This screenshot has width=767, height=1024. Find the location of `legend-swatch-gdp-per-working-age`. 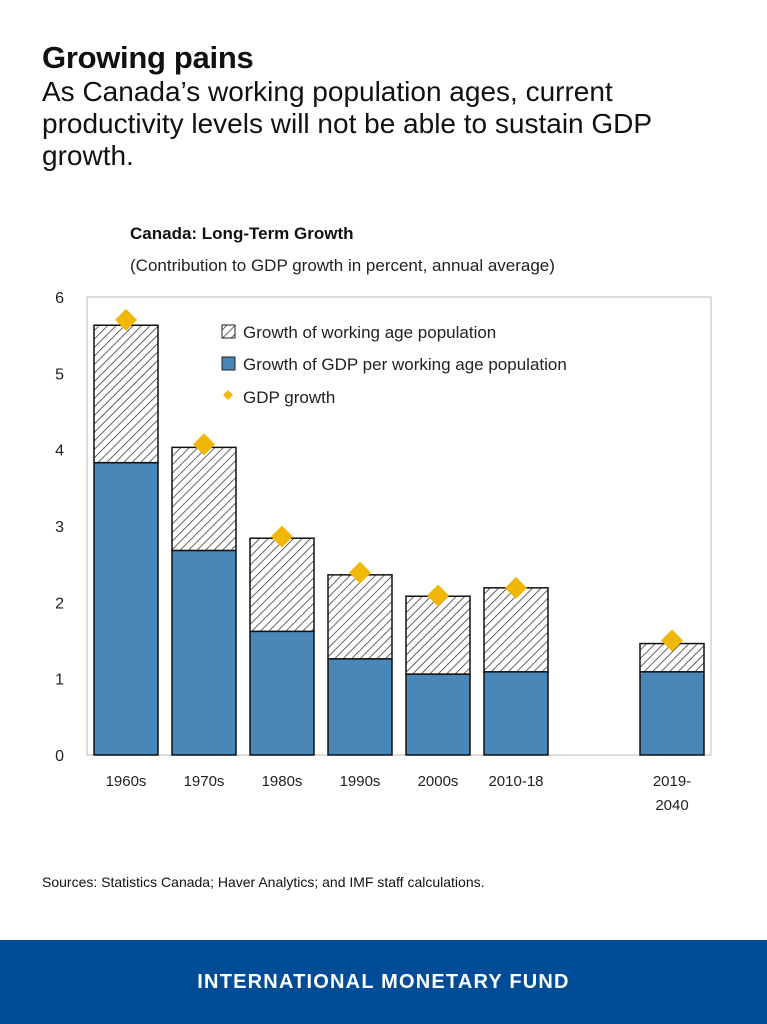

legend-swatch-gdp-per-working-age is located at coordinates (228, 363).